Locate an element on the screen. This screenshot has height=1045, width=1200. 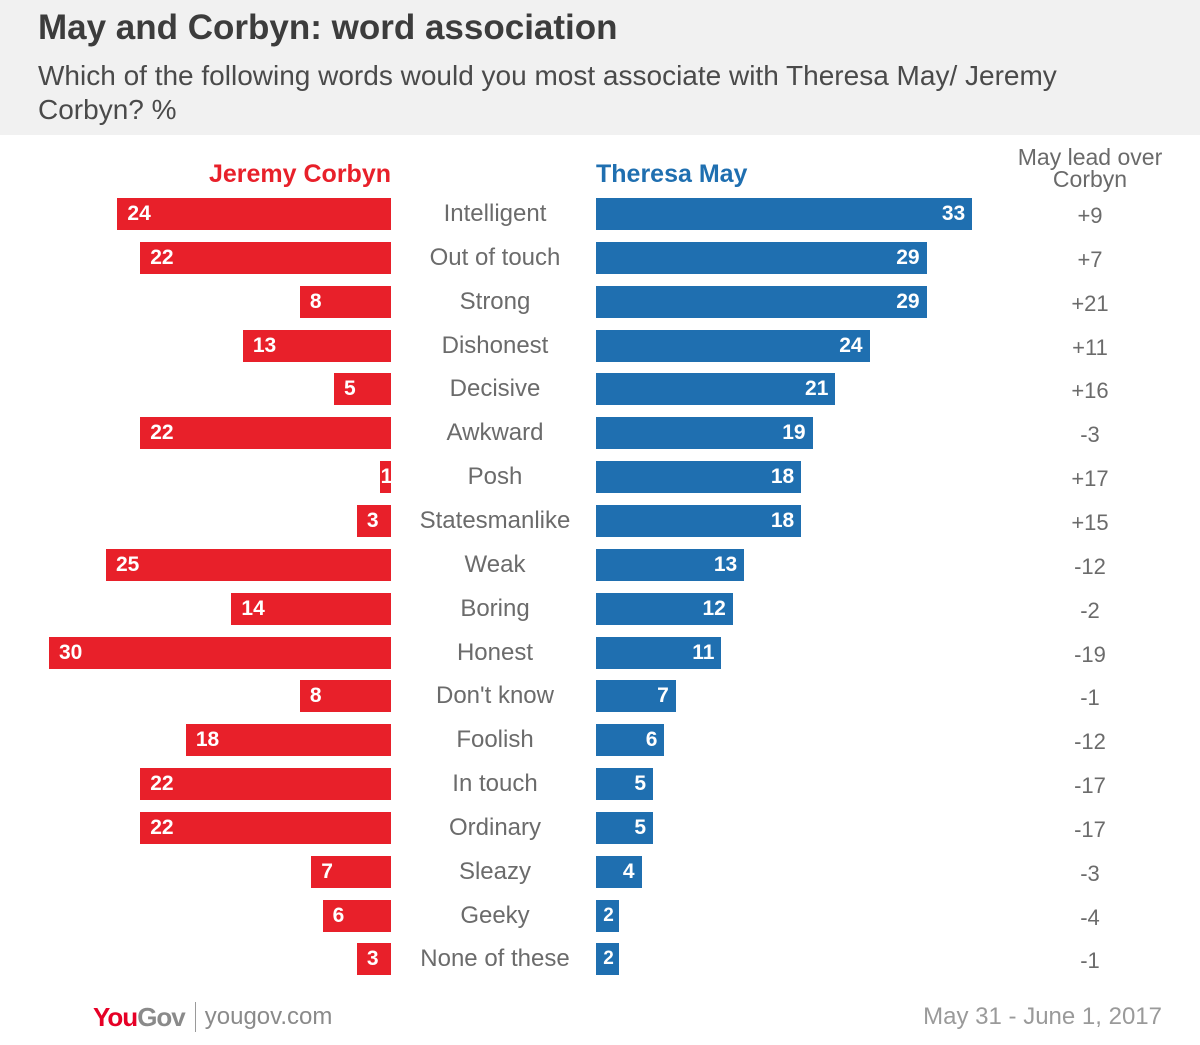
lead-value: +17 is located at coordinates (1090, 479).